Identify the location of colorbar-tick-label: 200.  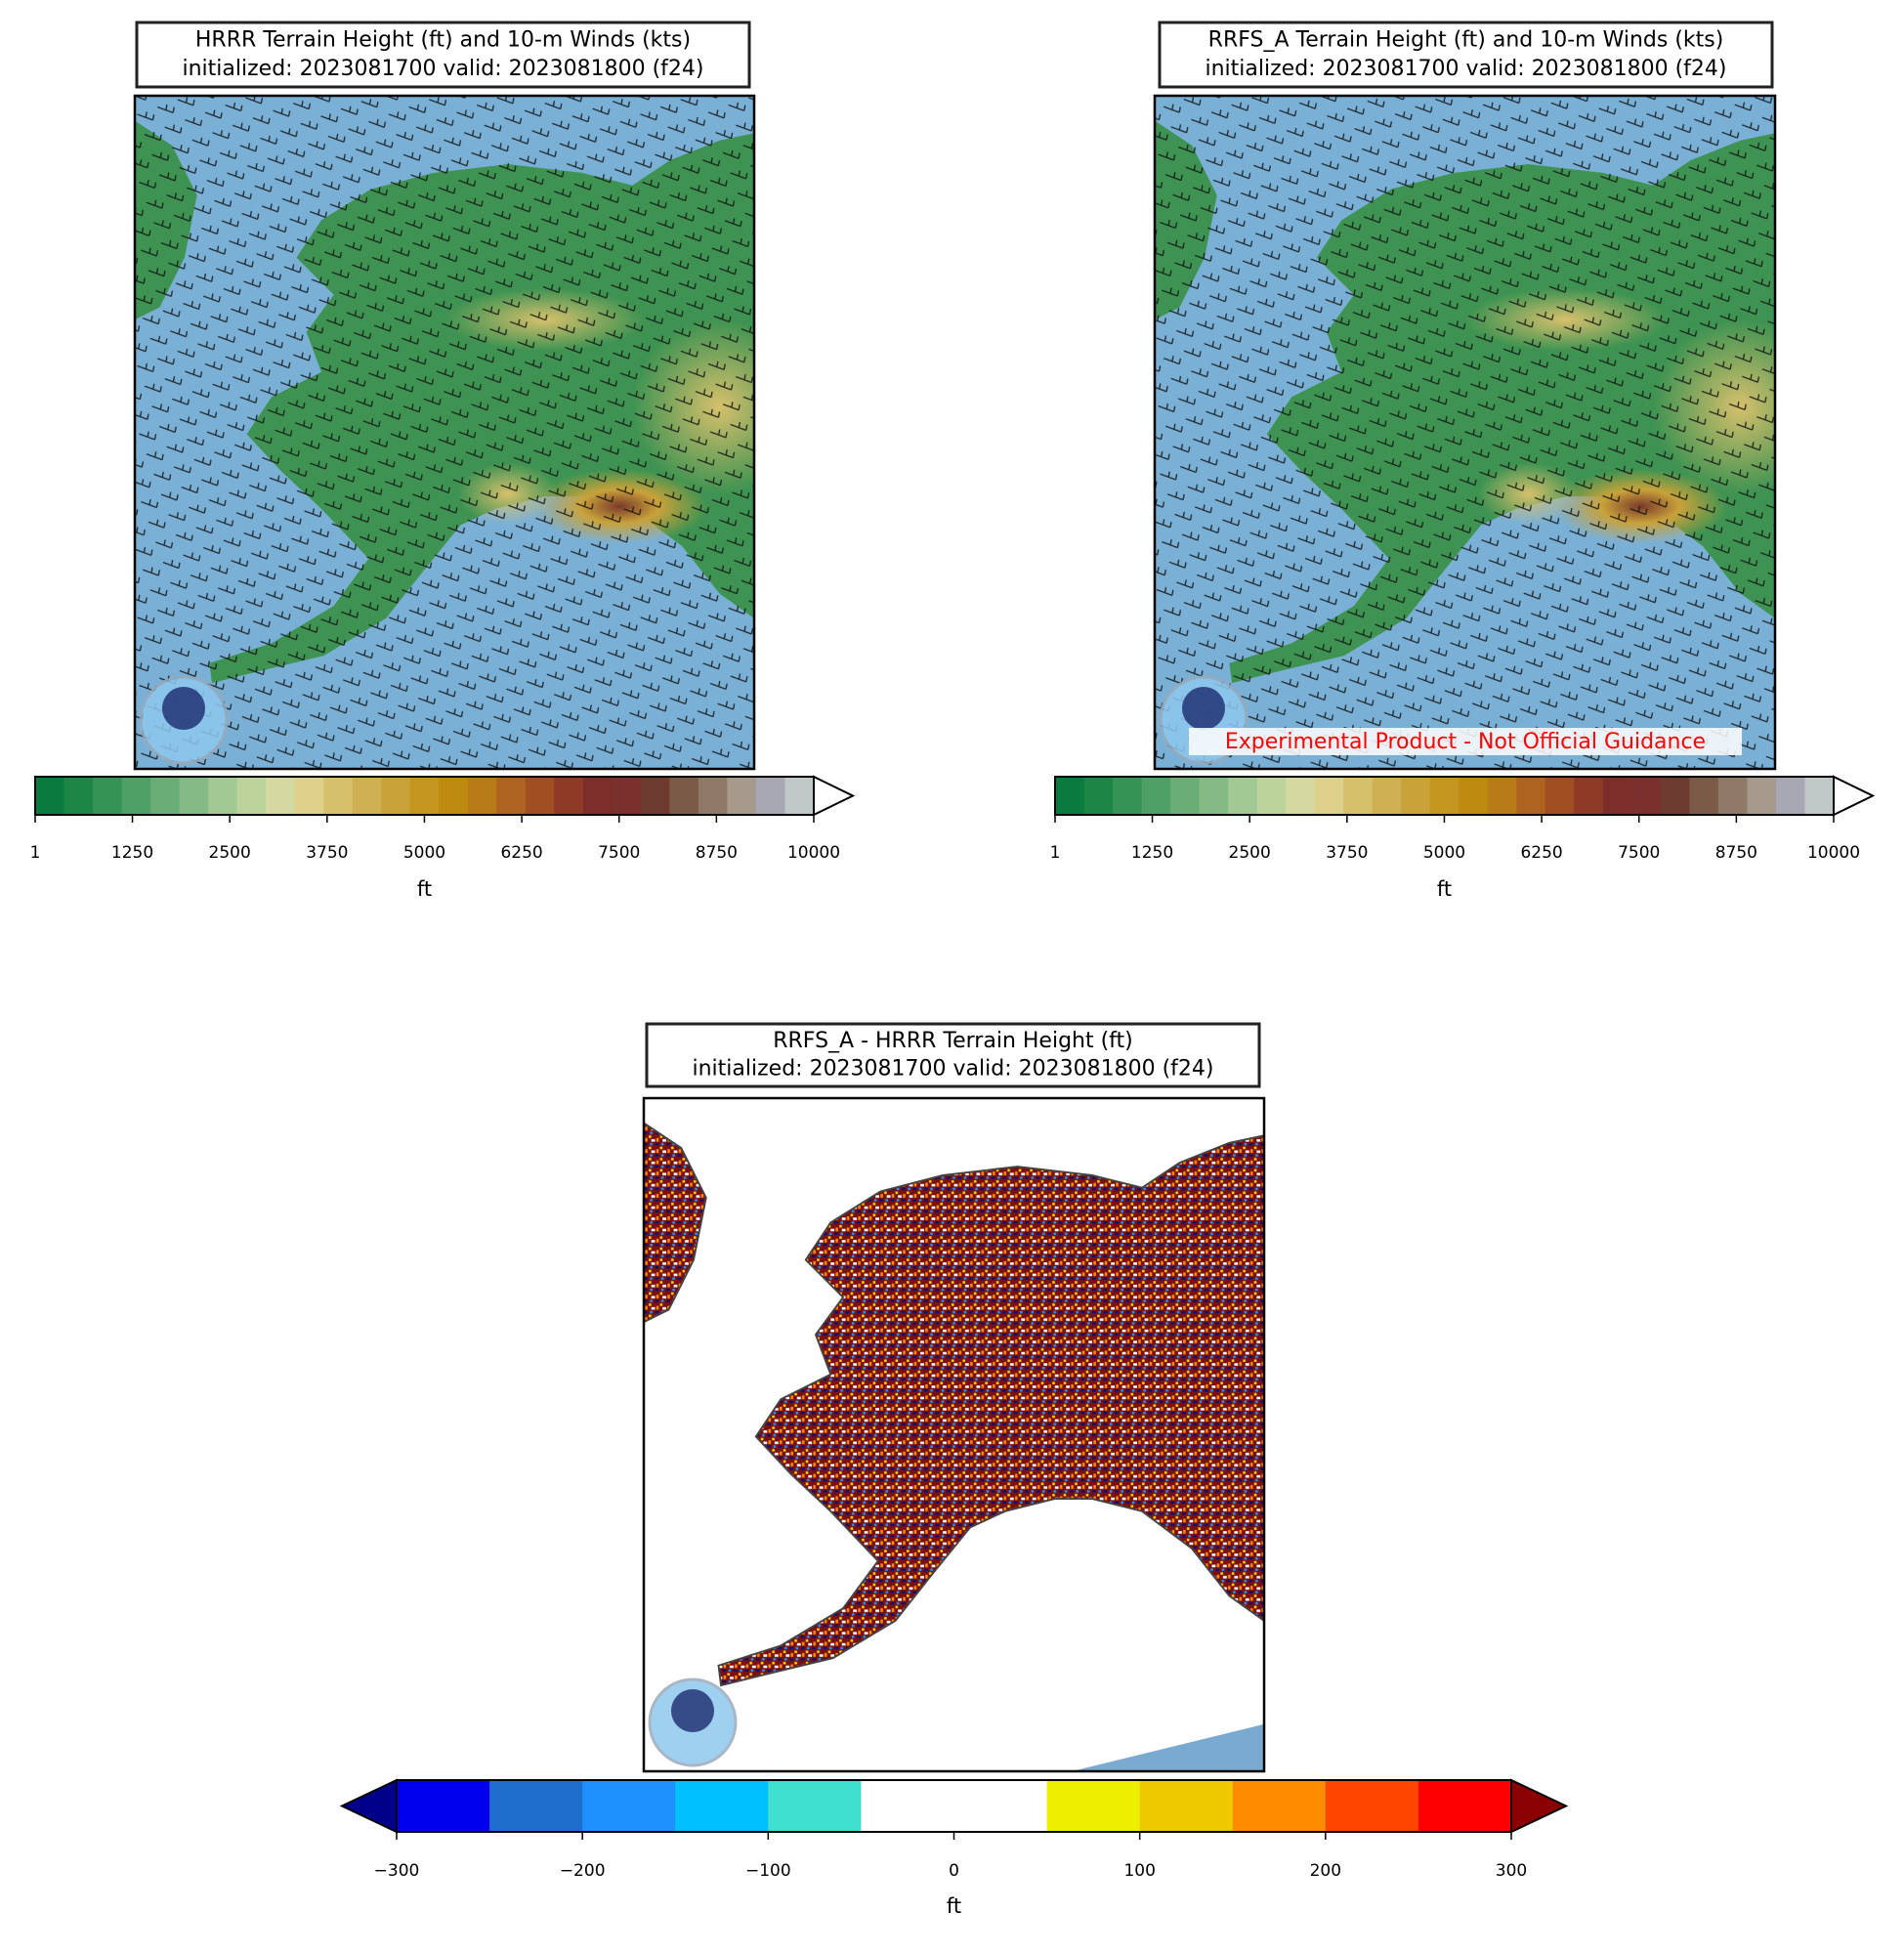
(1325, 1871).